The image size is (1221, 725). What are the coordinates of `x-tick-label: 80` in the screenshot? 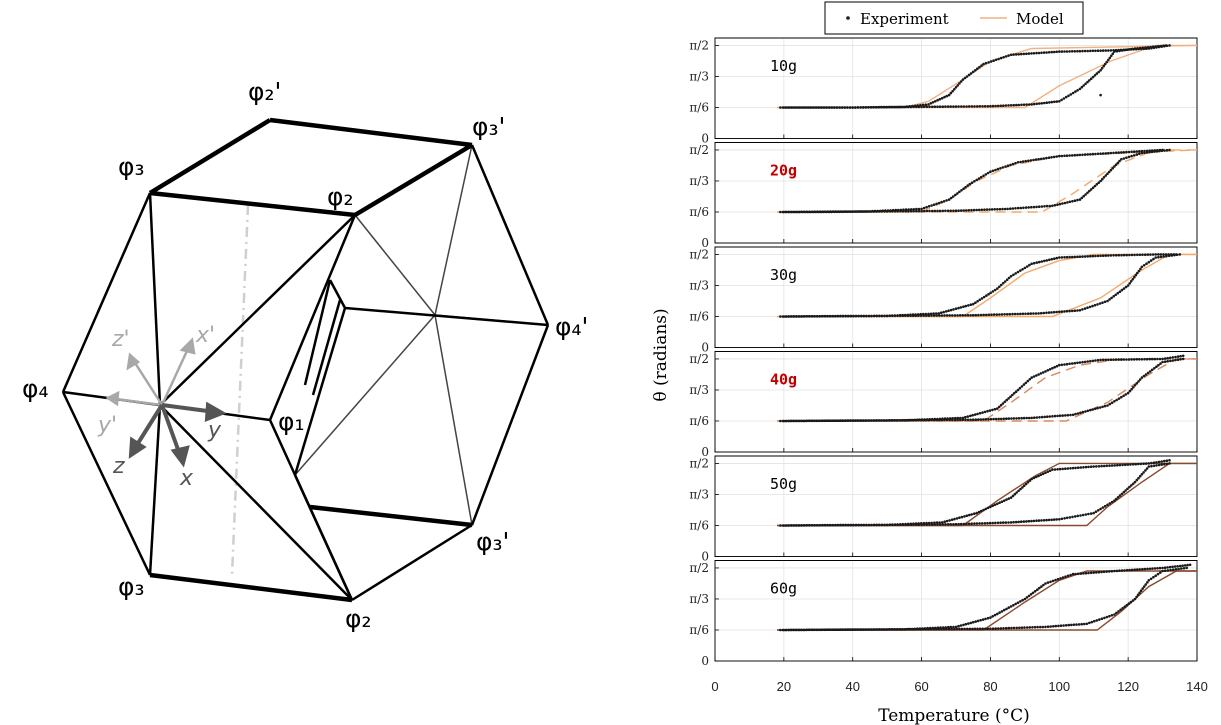 It's located at (990, 686).